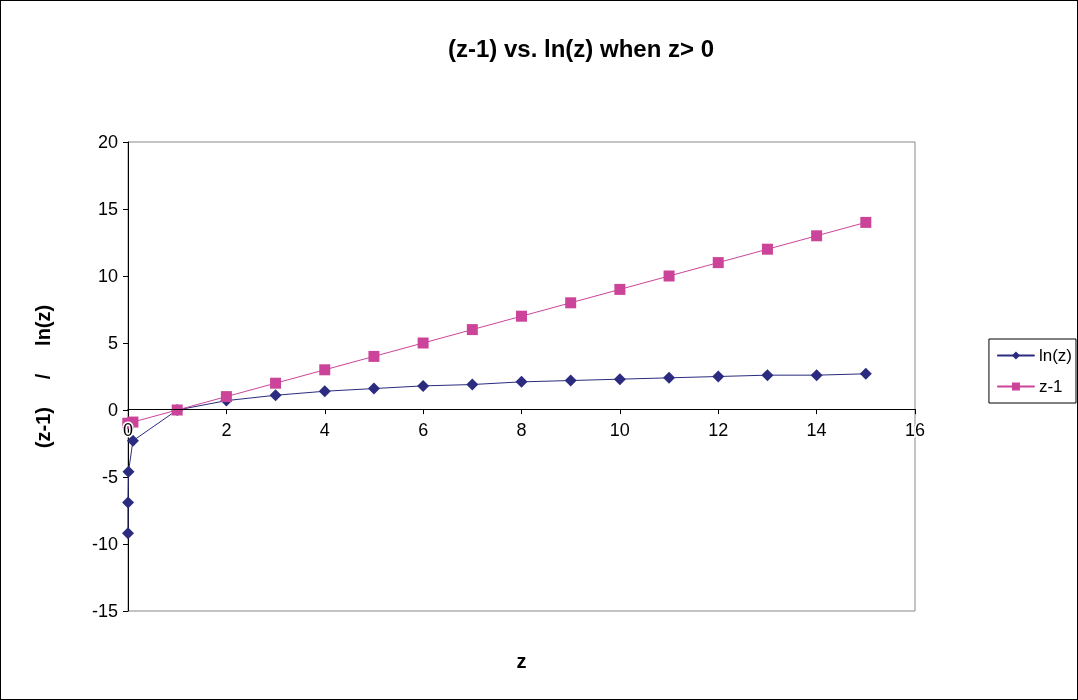 The width and height of the screenshot is (1078, 700). I want to click on x-tick-label: 14, so click(816, 430).